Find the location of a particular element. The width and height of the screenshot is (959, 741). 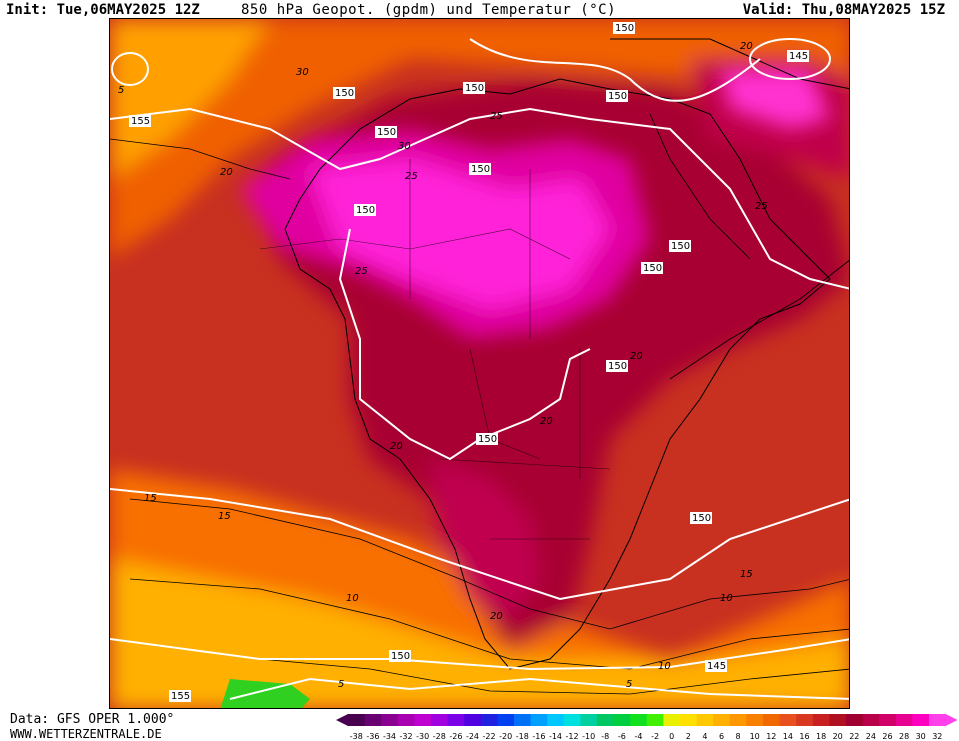

color-scale-tick: -38 is located at coordinates (356, 736).